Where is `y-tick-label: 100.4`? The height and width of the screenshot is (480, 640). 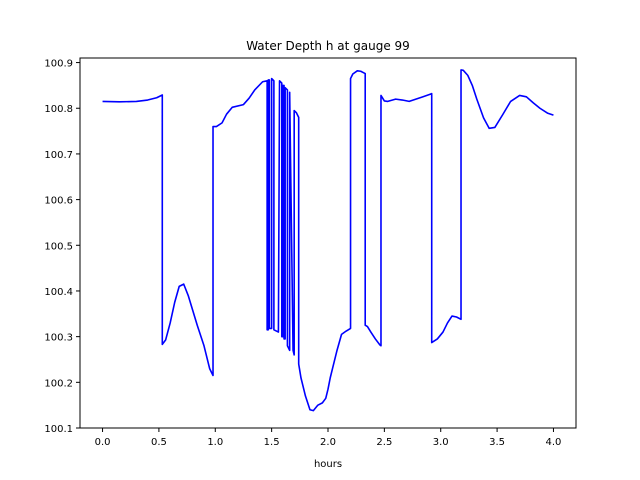
y-tick-label: 100.4 is located at coordinates (58, 292).